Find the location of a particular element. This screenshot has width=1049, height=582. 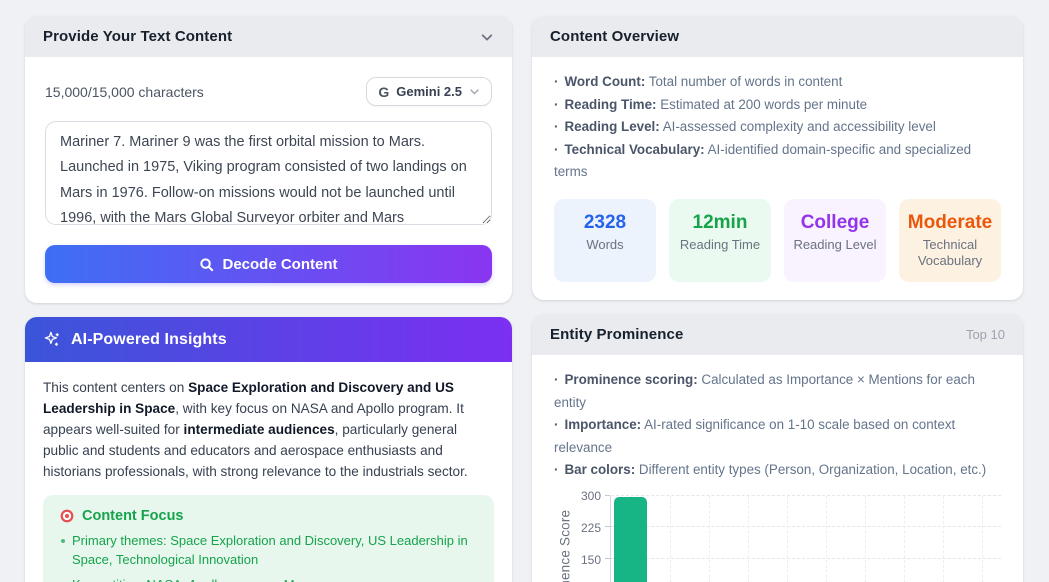

model-select-label: Gemini 2.5 is located at coordinates (429, 91).